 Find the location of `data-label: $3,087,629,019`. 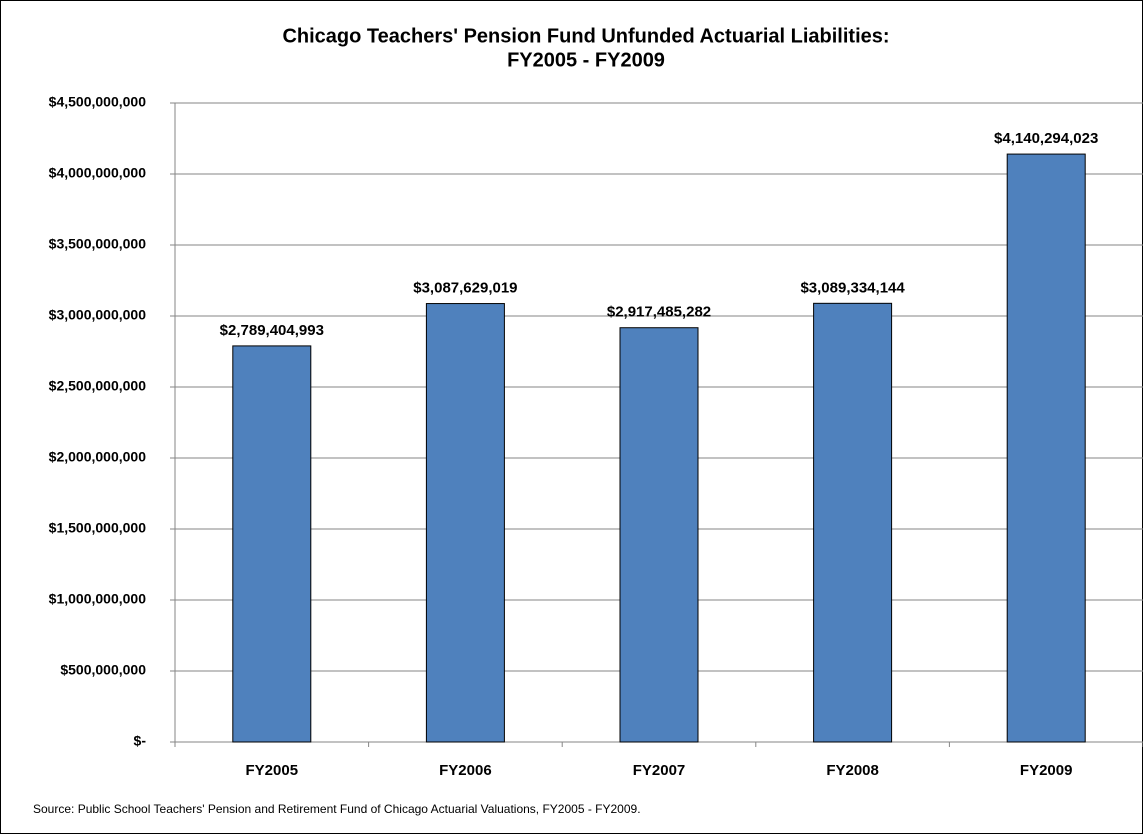

data-label: $3,087,629,019 is located at coordinates (465, 288).